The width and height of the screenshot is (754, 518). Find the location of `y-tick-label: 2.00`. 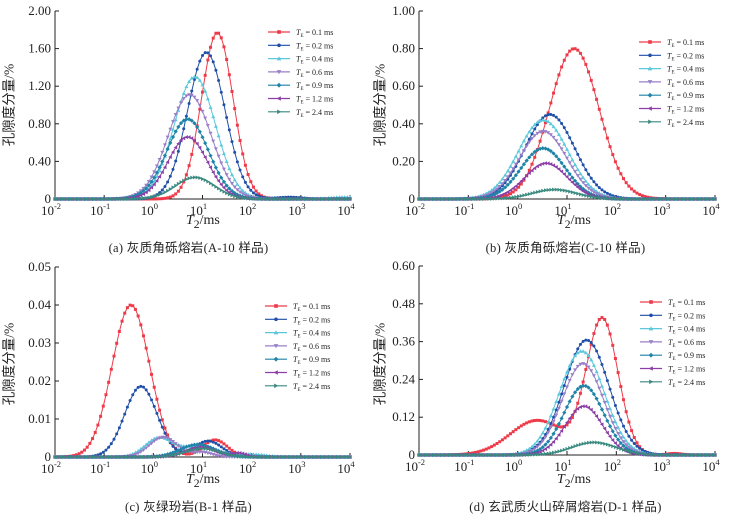

y-tick-label: 2.00 is located at coordinates (39, 10).